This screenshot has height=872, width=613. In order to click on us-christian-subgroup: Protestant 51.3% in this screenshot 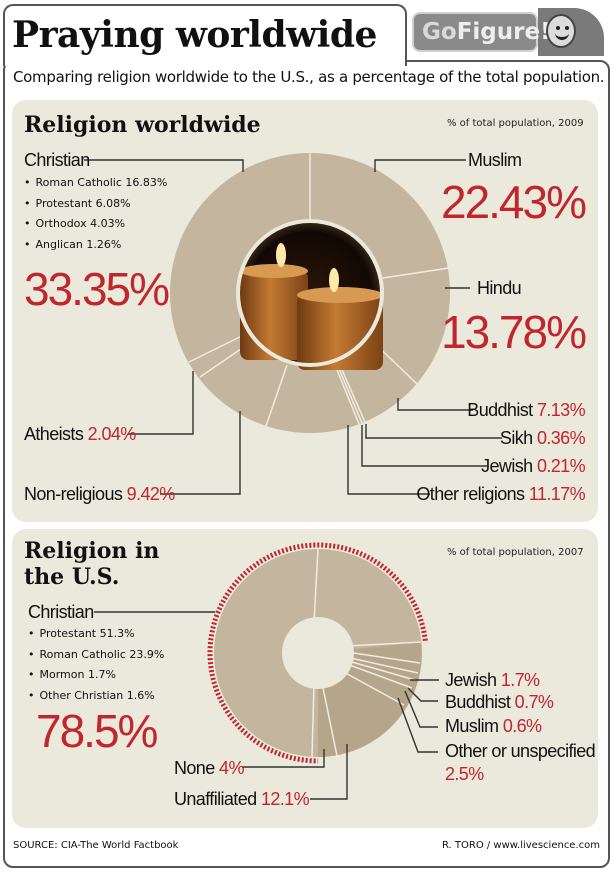, I will do `click(96, 634)`.